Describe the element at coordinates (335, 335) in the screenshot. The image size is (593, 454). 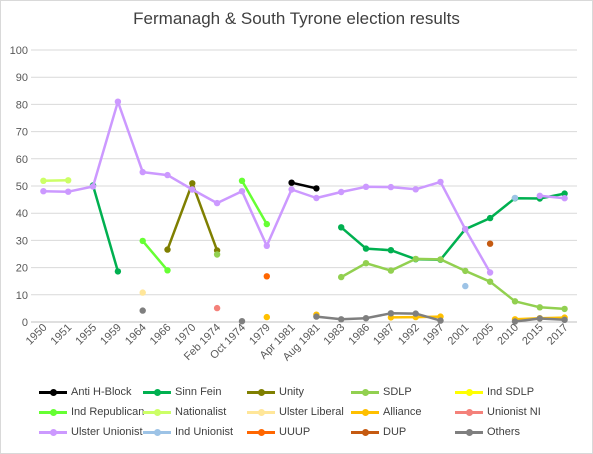
I see `x-tick-label: 1983` at that location.